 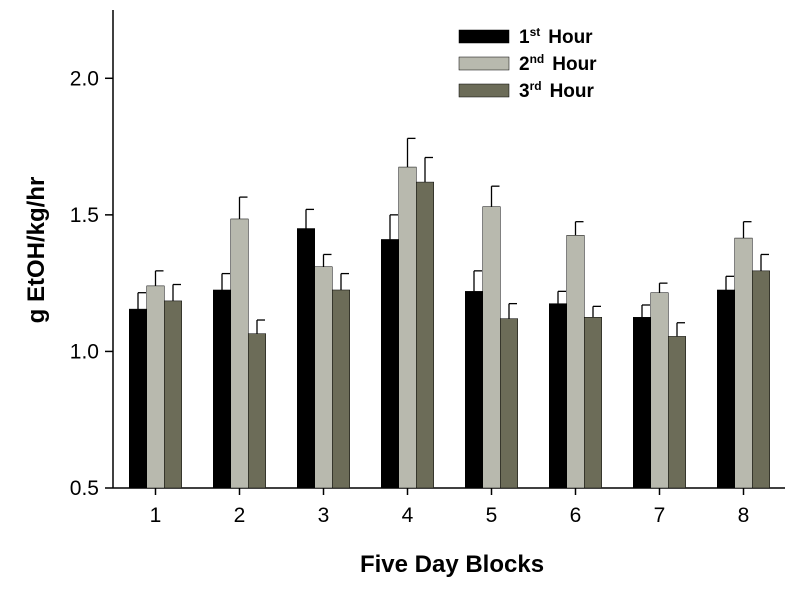 I want to click on y-axis-title: g EtOH/kg/hr, so click(x=36, y=250).